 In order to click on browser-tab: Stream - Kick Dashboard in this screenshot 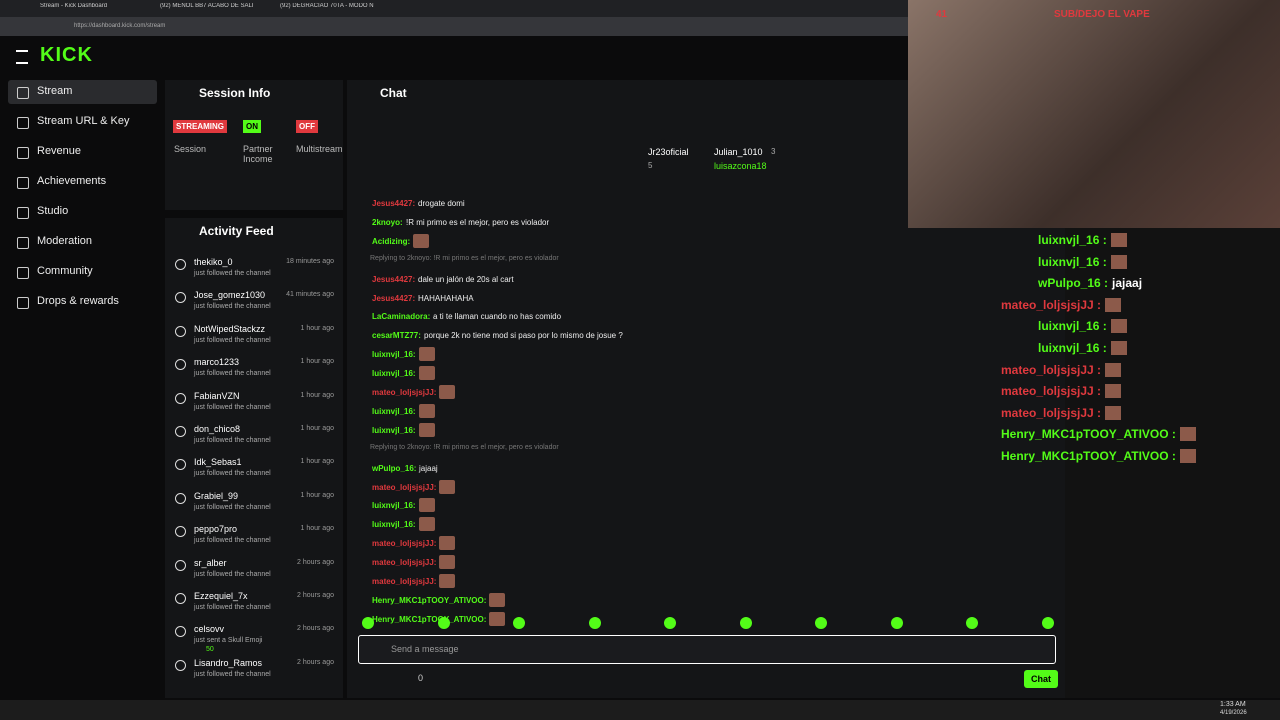, I will do `click(74, 6)`.